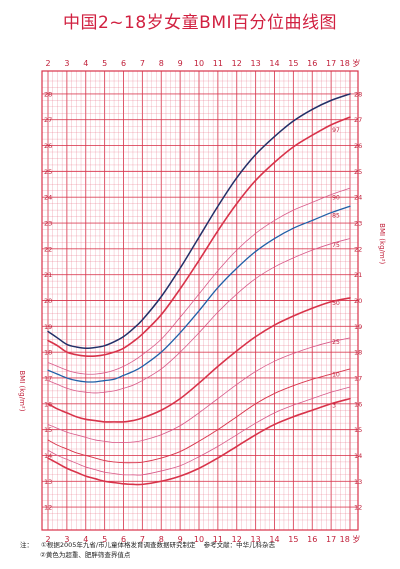 The image size is (400, 569). I want to click on y-tick-label-left: 21, so click(48, 275).